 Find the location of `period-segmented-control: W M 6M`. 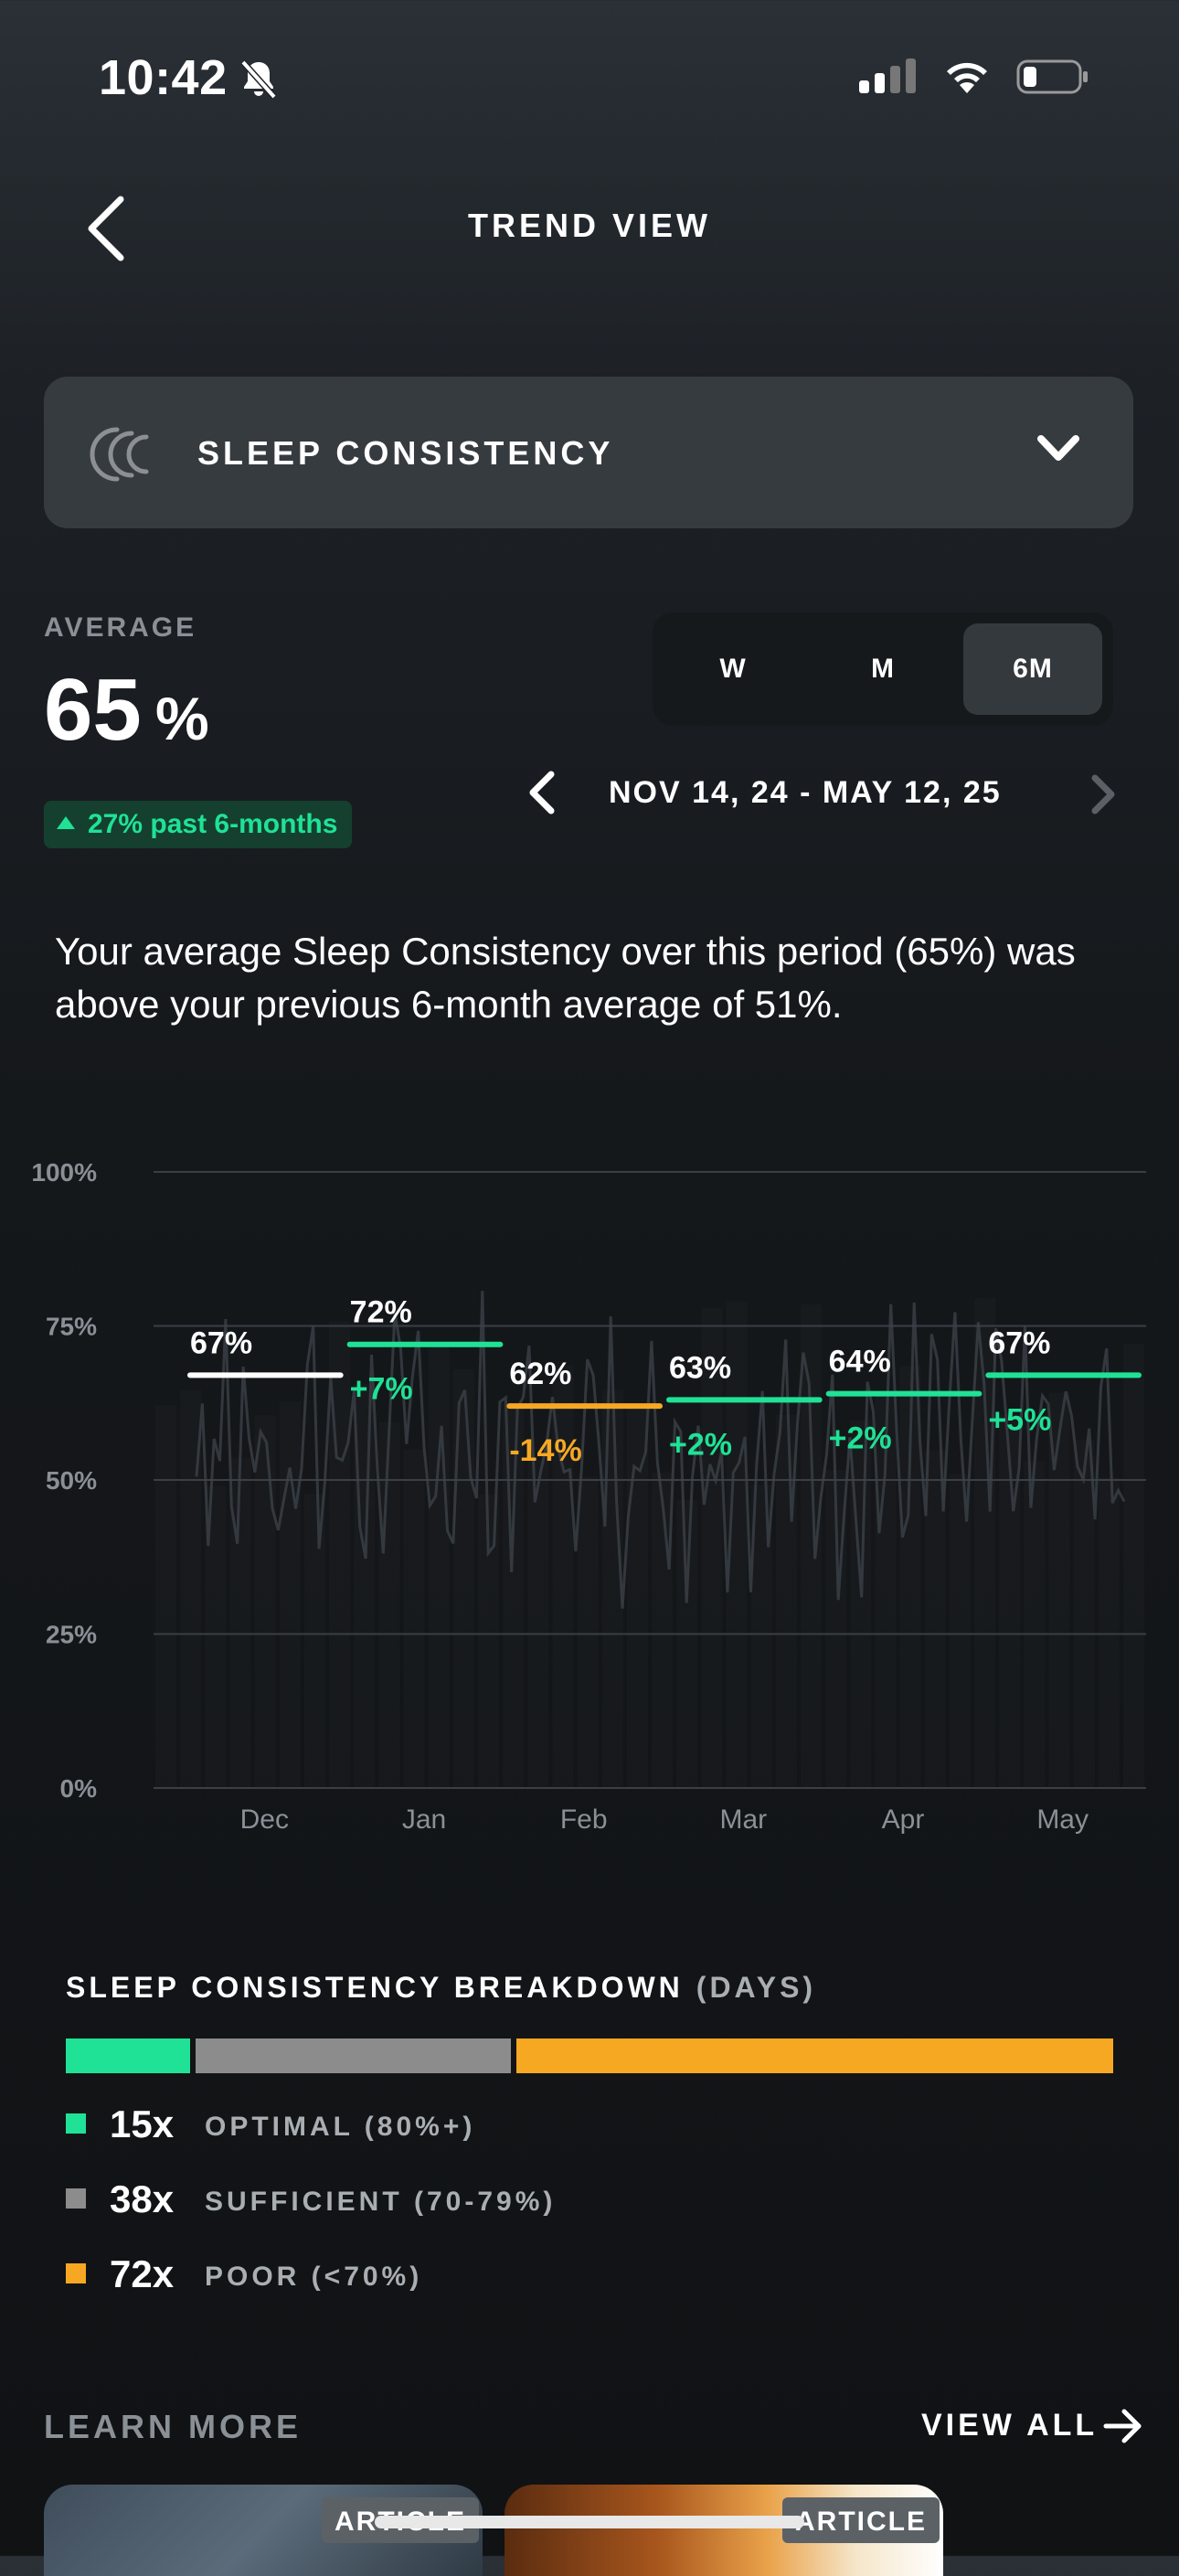

period-segmented-control: W M 6M is located at coordinates (883, 669).